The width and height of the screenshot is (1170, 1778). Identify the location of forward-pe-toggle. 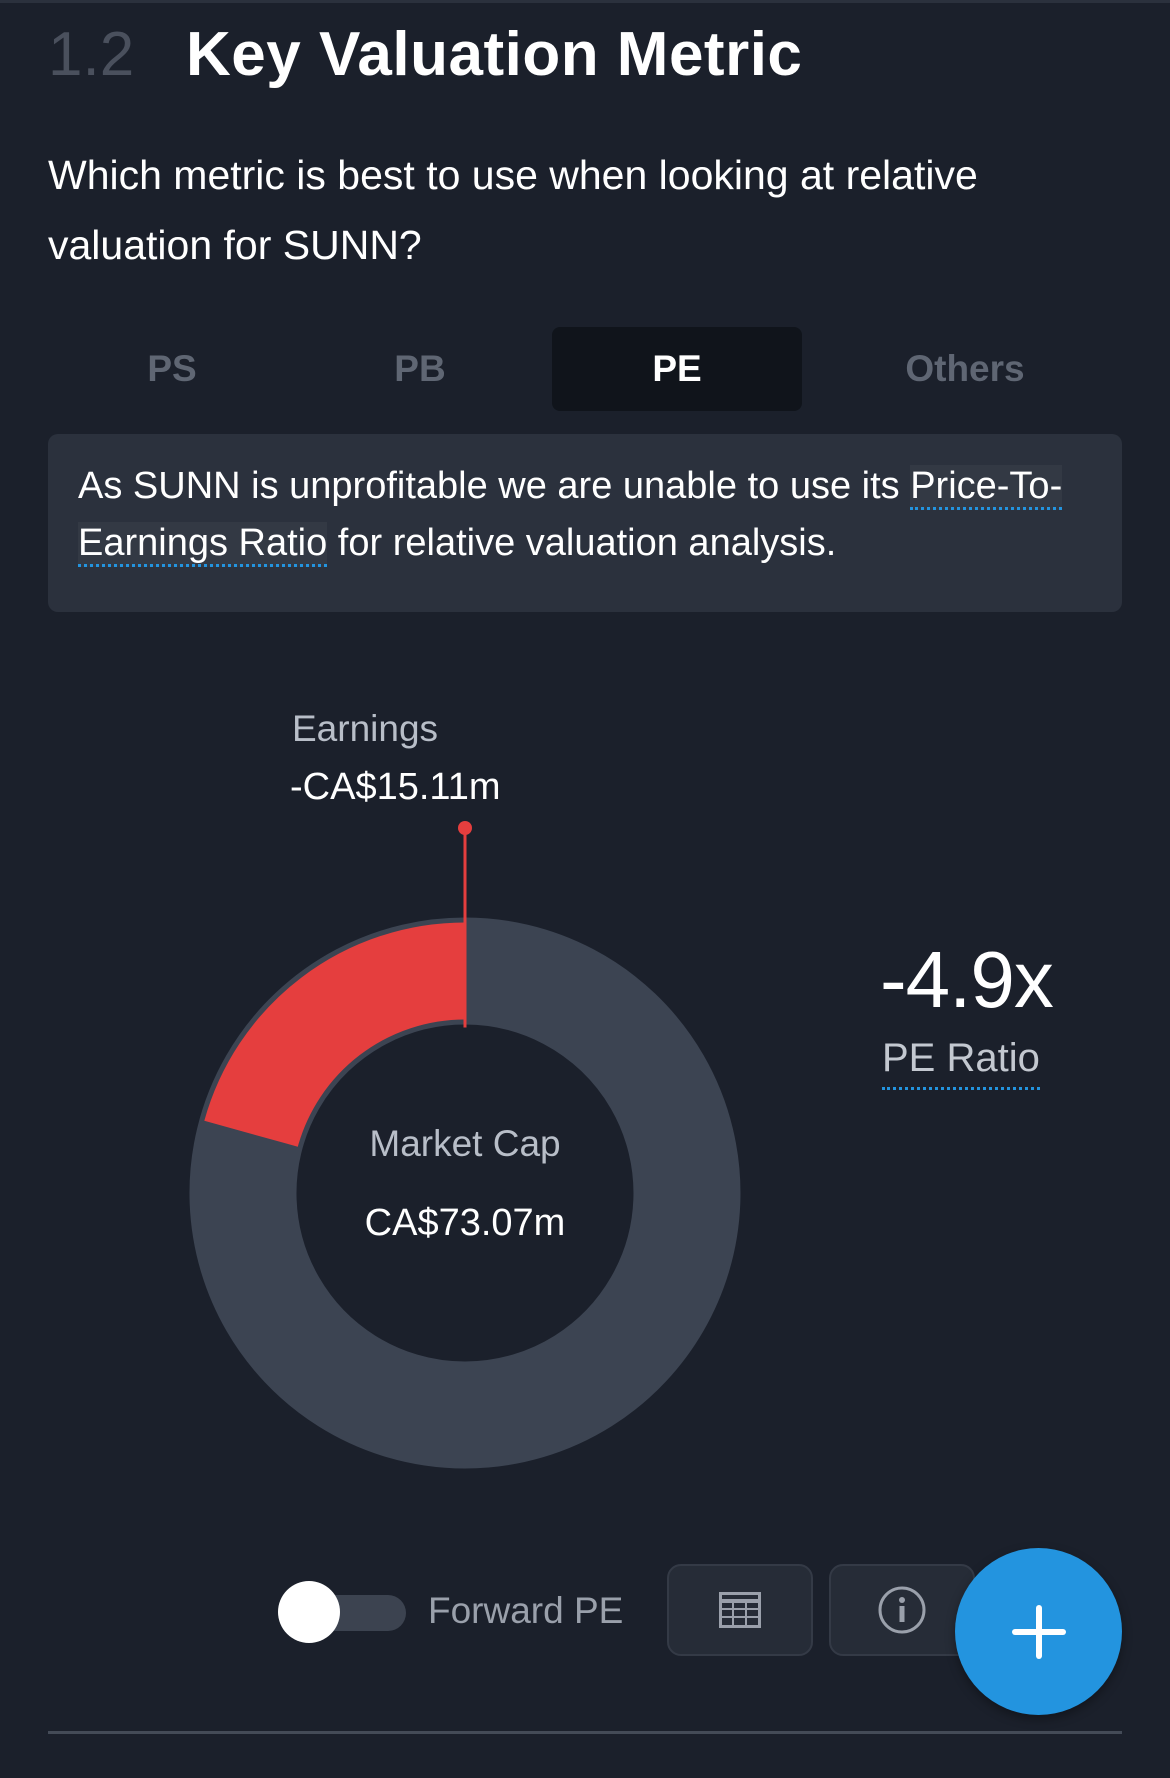
(342, 1612).